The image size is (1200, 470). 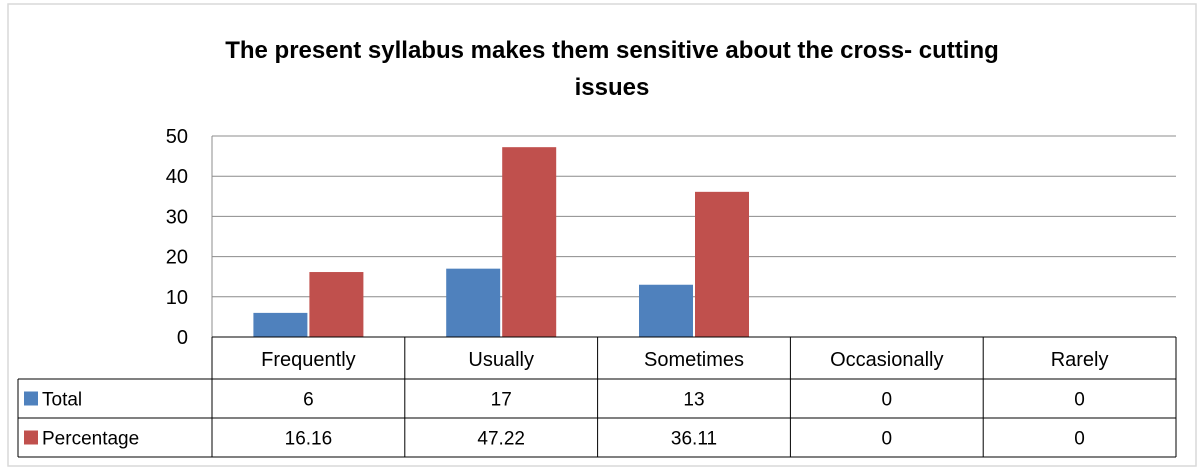 I want to click on category-label: Rarely, so click(x=1080, y=360).